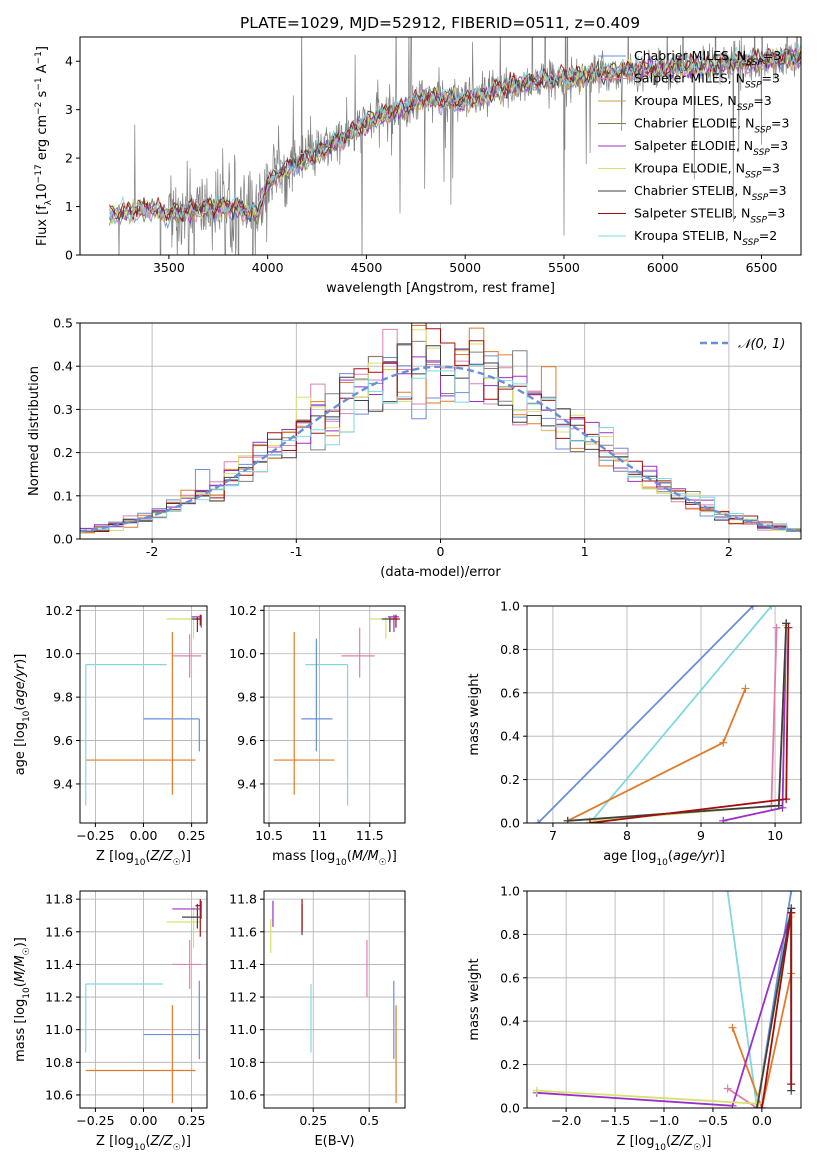 The image size is (819, 1170). I want to click on x-tick-label: 5500, so click(564, 267).